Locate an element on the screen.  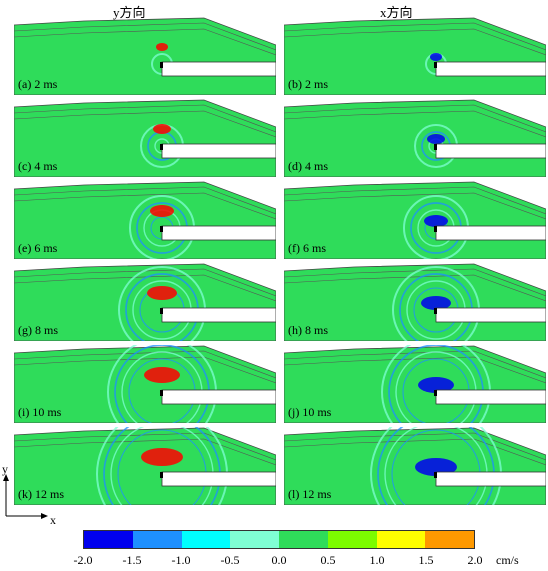
panel-label: (k) 12 ms is located at coordinates (41, 494).